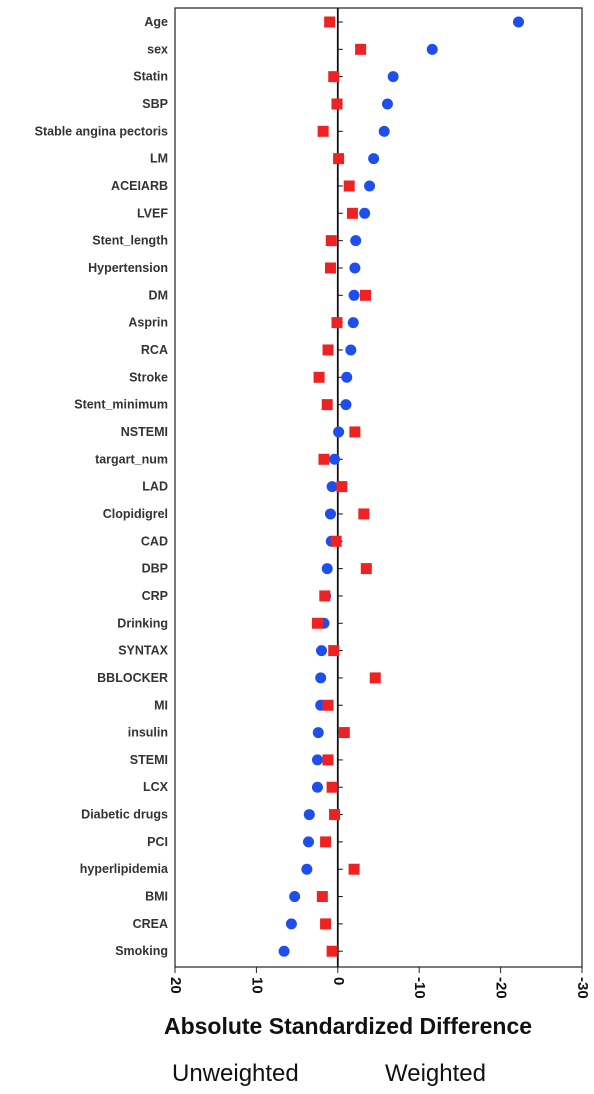  What do you see at coordinates (101, 131) in the screenshot?
I see `y-tick-label: Stable angina pectoris` at bounding box center [101, 131].